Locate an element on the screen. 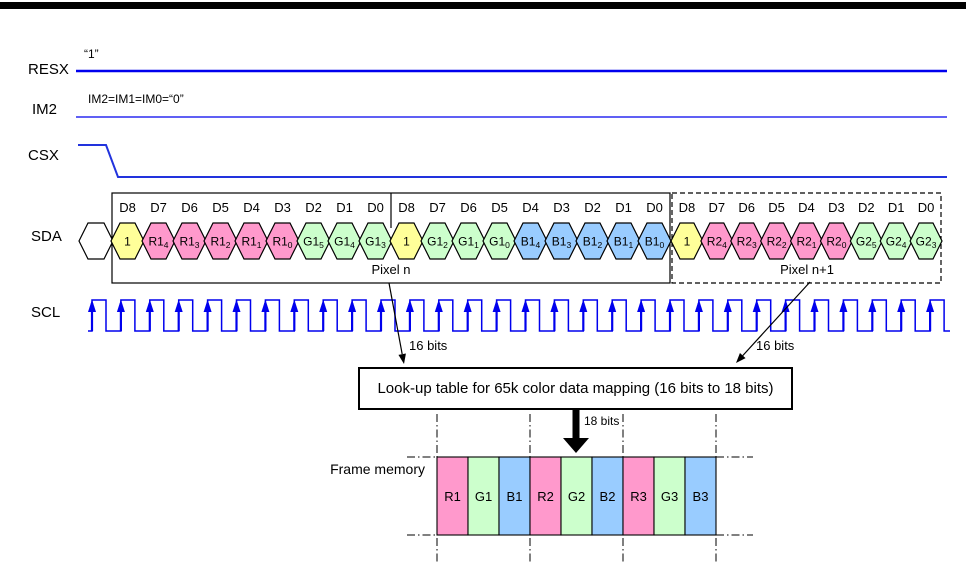 The image size is (974, 567). pixel-n-plus-1-label: Pixel n+1 is located at coordinates (807, 269).